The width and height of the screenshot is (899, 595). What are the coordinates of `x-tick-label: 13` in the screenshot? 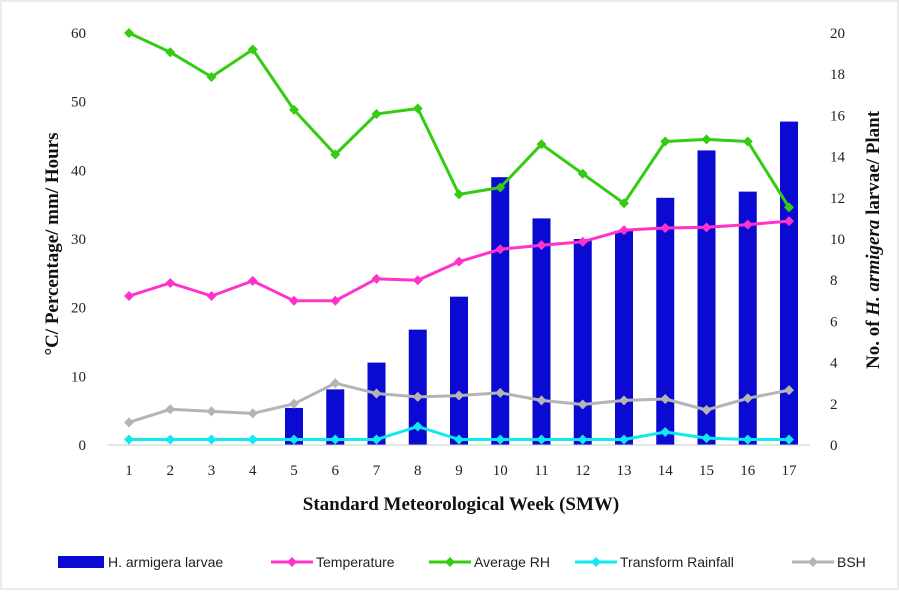 It's located at (624, 471).